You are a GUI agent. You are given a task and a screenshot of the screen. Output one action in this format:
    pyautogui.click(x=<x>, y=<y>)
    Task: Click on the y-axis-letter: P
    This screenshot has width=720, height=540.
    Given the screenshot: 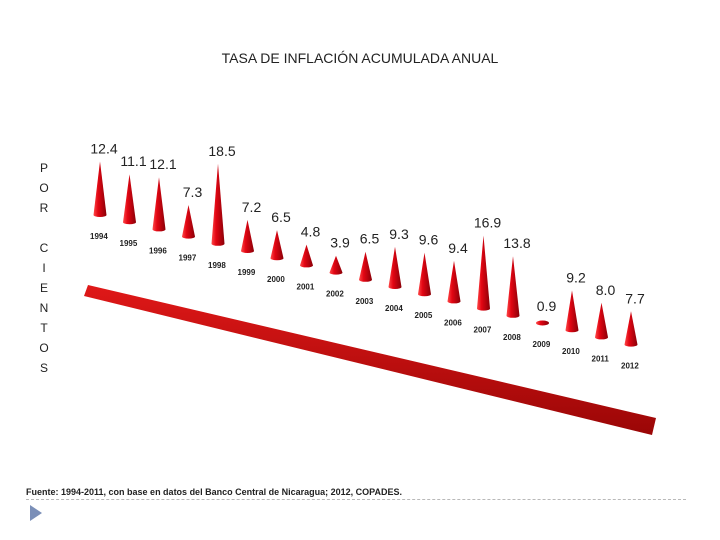 What is the action you would take?
    pyautogui.click(x=43, y=168)
    